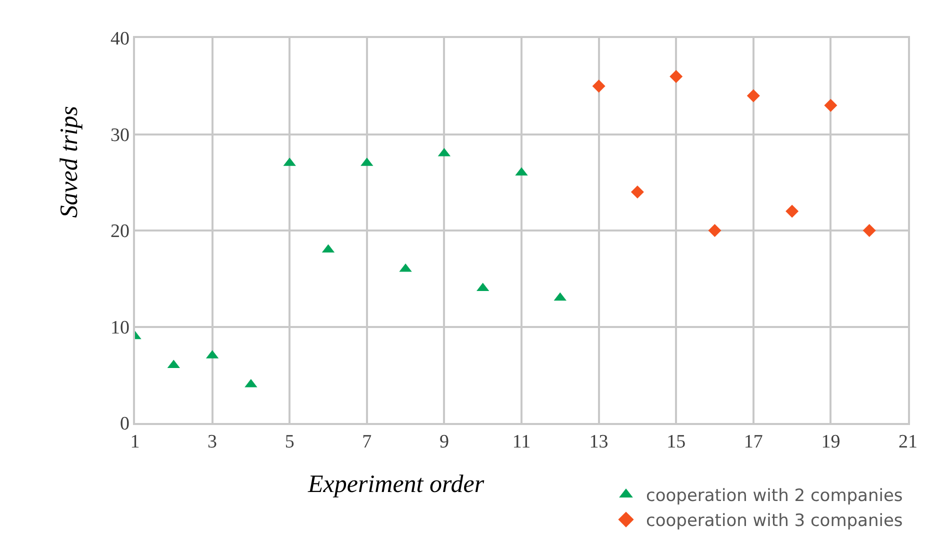 The width and height of the screenshot is (936, 558). I want to click on x-tick-label: 3, so click(213, 442).